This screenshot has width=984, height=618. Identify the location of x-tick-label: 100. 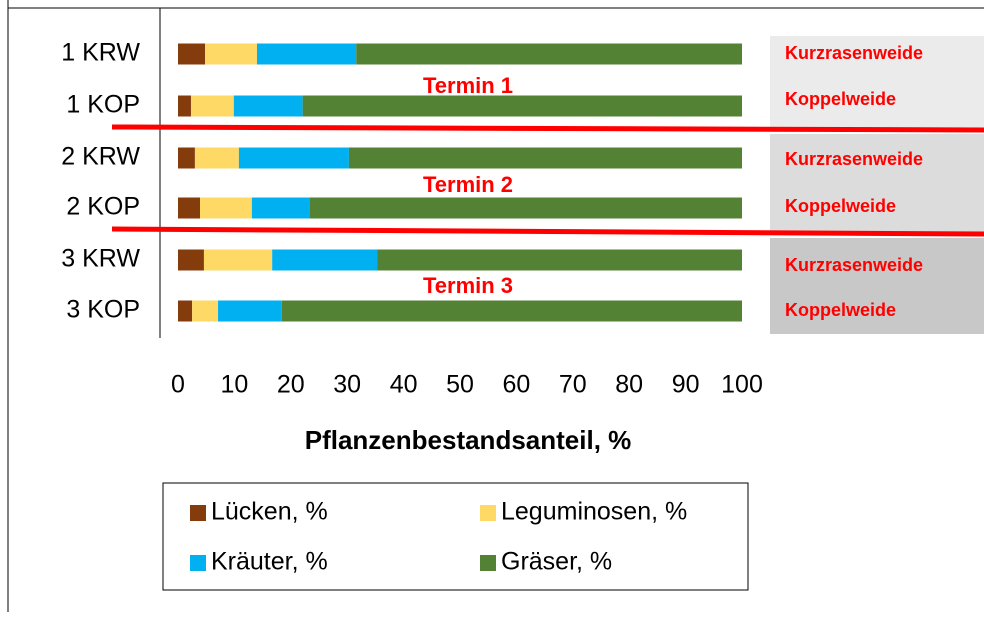
(742, 385).